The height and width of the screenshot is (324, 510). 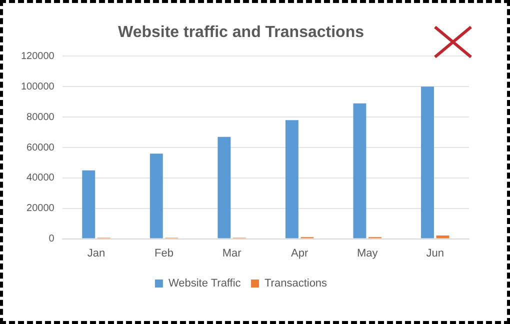 What do you see at coordinates (205, 284) in the screenshot?
I see `legend-label: Website Traffic` at bounding box center [205, 284].